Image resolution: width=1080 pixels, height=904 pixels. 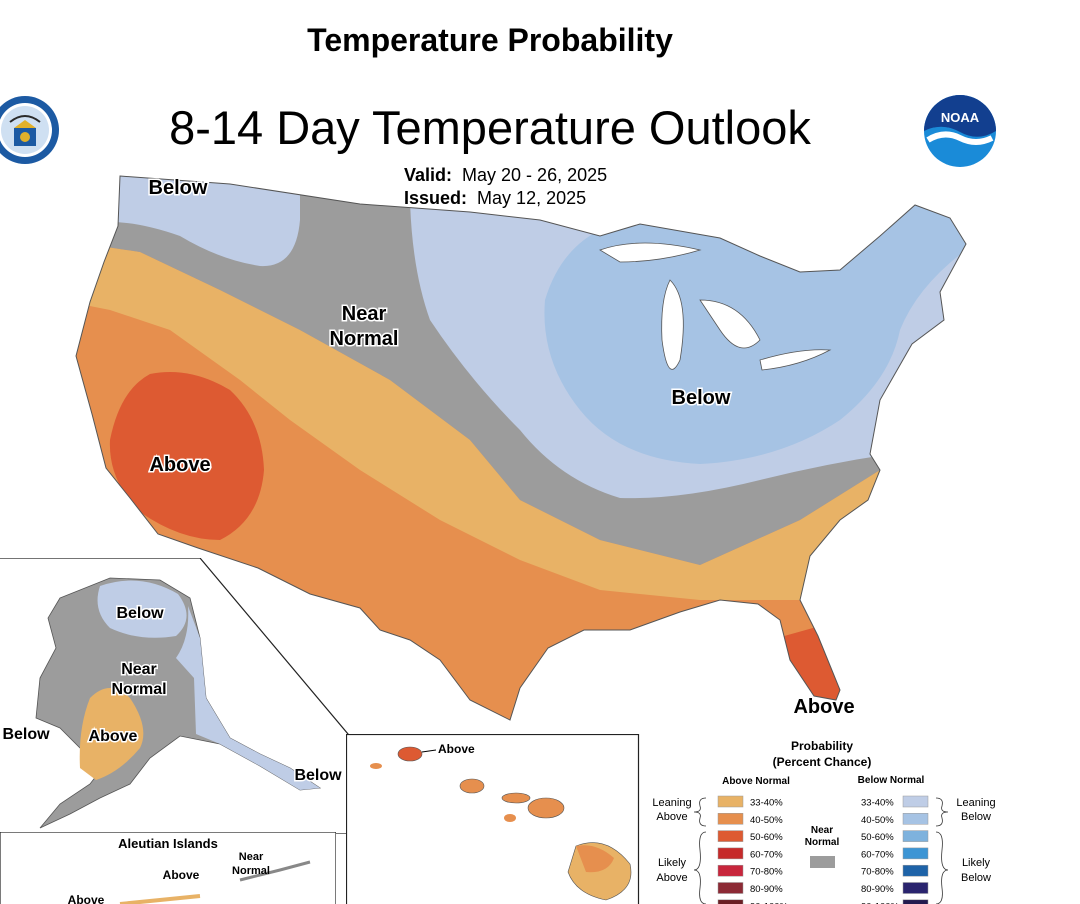 I want to click on issued-label: Issued:, so click(x=436, y=198).